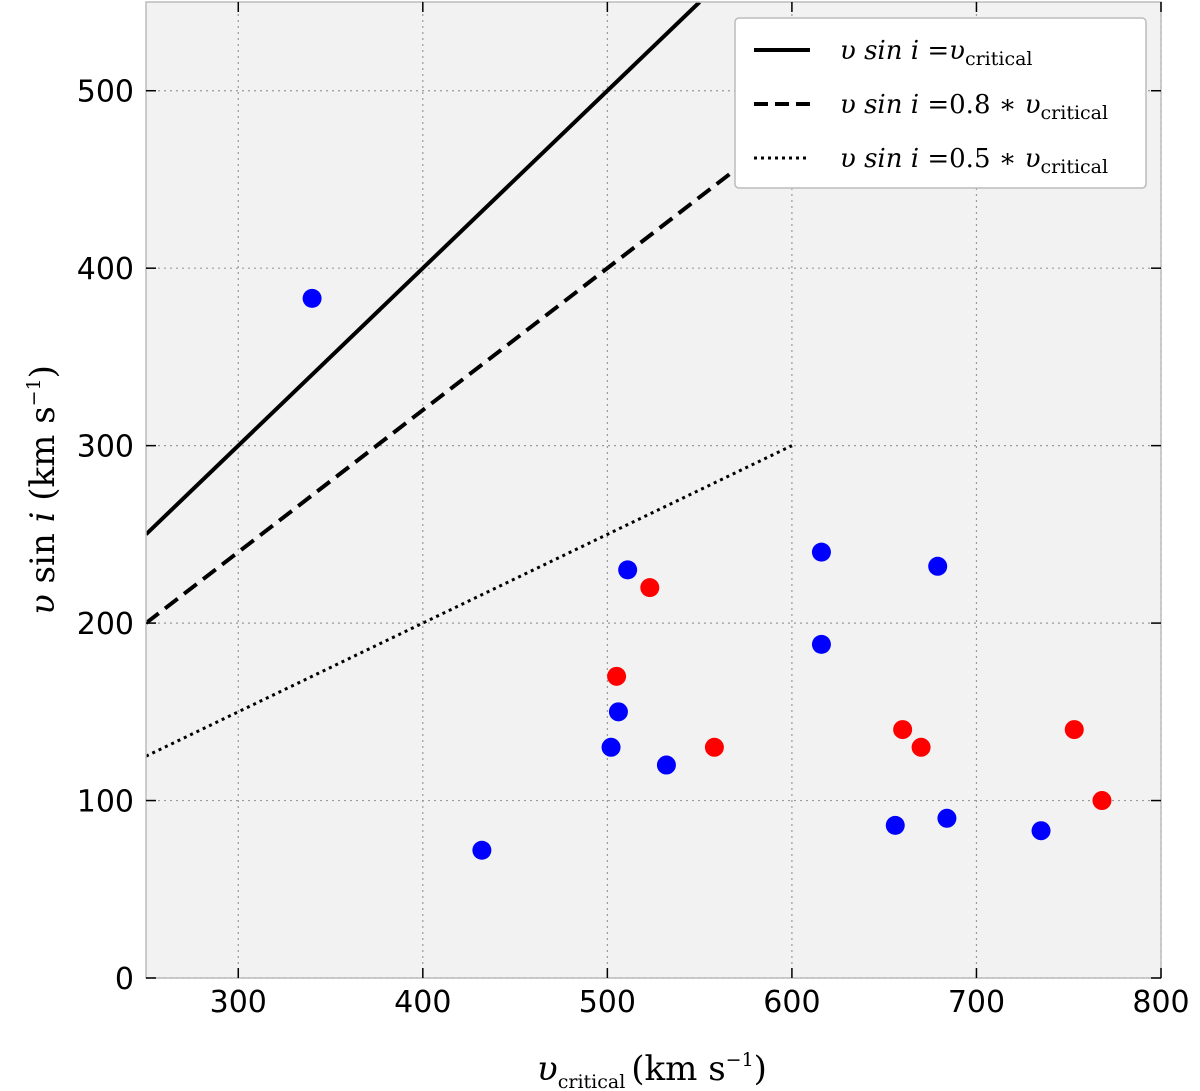 Image resolution: width=1200 pixels, height=1091 pixels. What do you see at coordinates (105, 624) in the screenshot?
I see `y-tick-label: 200` at bounding box center [105, 624].